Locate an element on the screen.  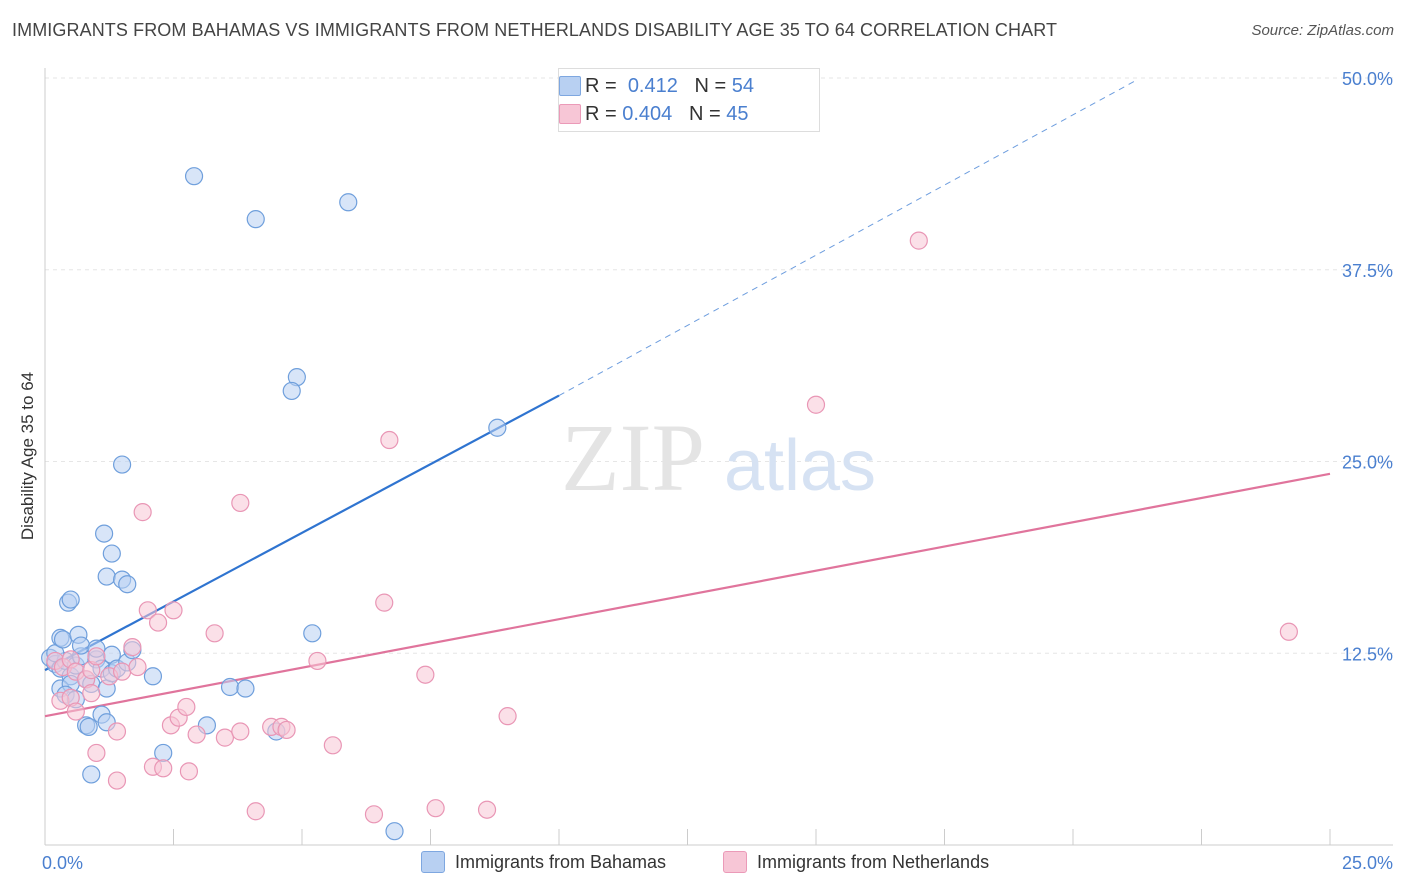
legend-row-bahamas: R = 0.412 N = 54 is located at coordinates (657, 86).